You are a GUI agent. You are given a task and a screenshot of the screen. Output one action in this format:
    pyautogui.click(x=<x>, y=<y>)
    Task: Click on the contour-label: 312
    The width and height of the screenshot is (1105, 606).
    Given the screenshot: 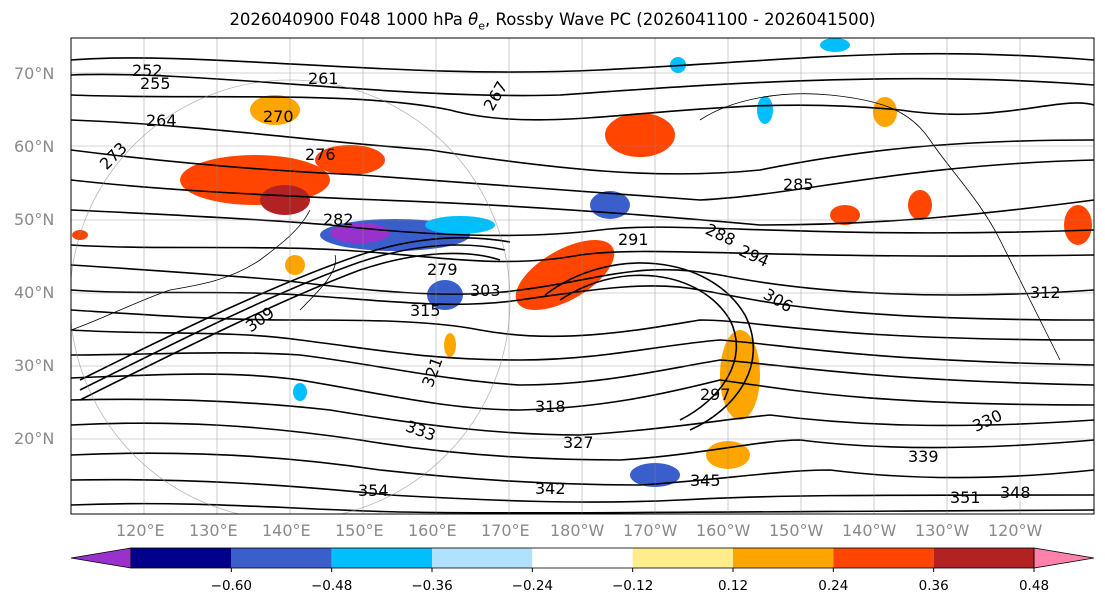 What is the action you would take?
    pyautogui.click(x=1045, y=292)
    